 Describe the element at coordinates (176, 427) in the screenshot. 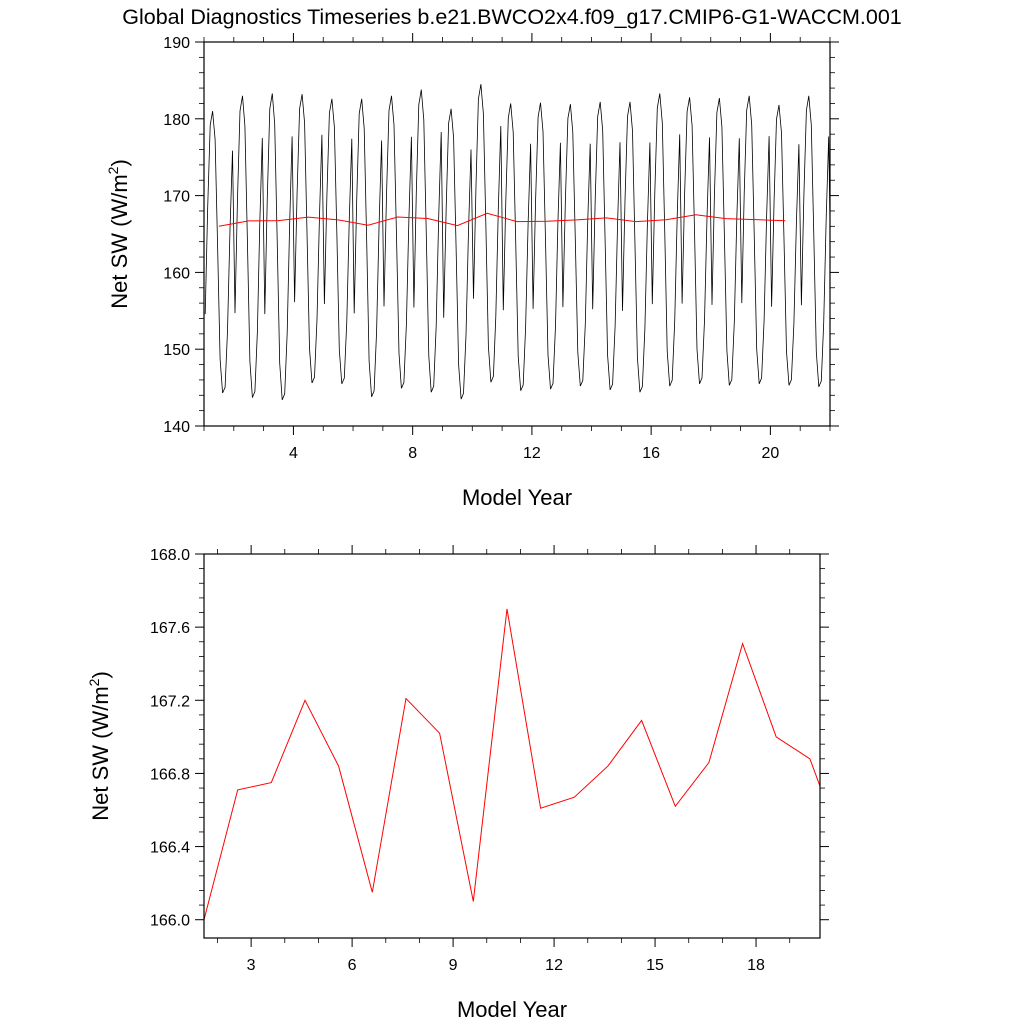

I see `top-chart-ytick-label: 140` at that location.